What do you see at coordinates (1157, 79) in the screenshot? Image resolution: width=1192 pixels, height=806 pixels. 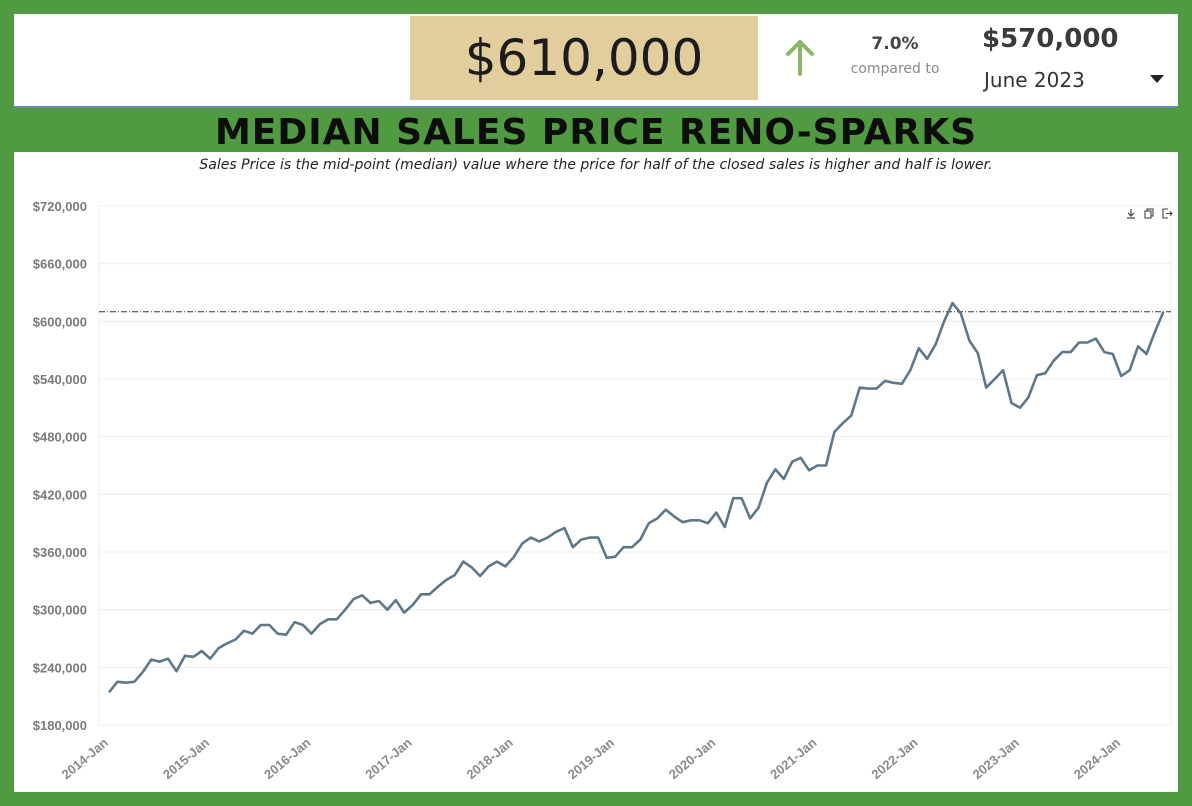 I see `chevron-down-icon` at bounding box center [1157, 79].